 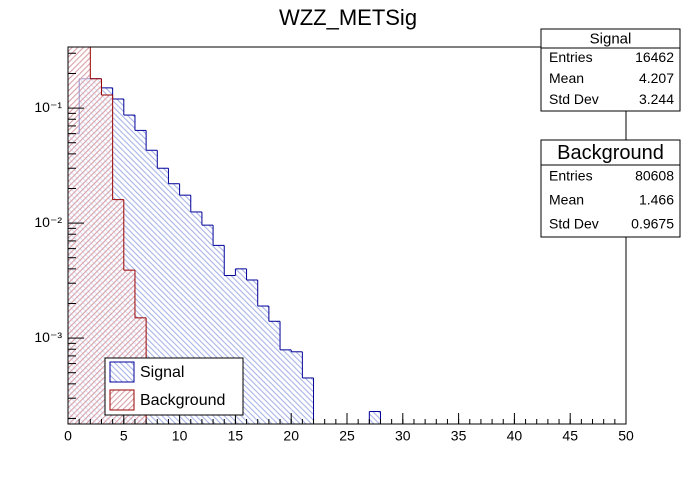 What do you see at coordinates (656, 99) in the screenshot?
I see `stats-value: 3.244` at bounding box center [656, 99].